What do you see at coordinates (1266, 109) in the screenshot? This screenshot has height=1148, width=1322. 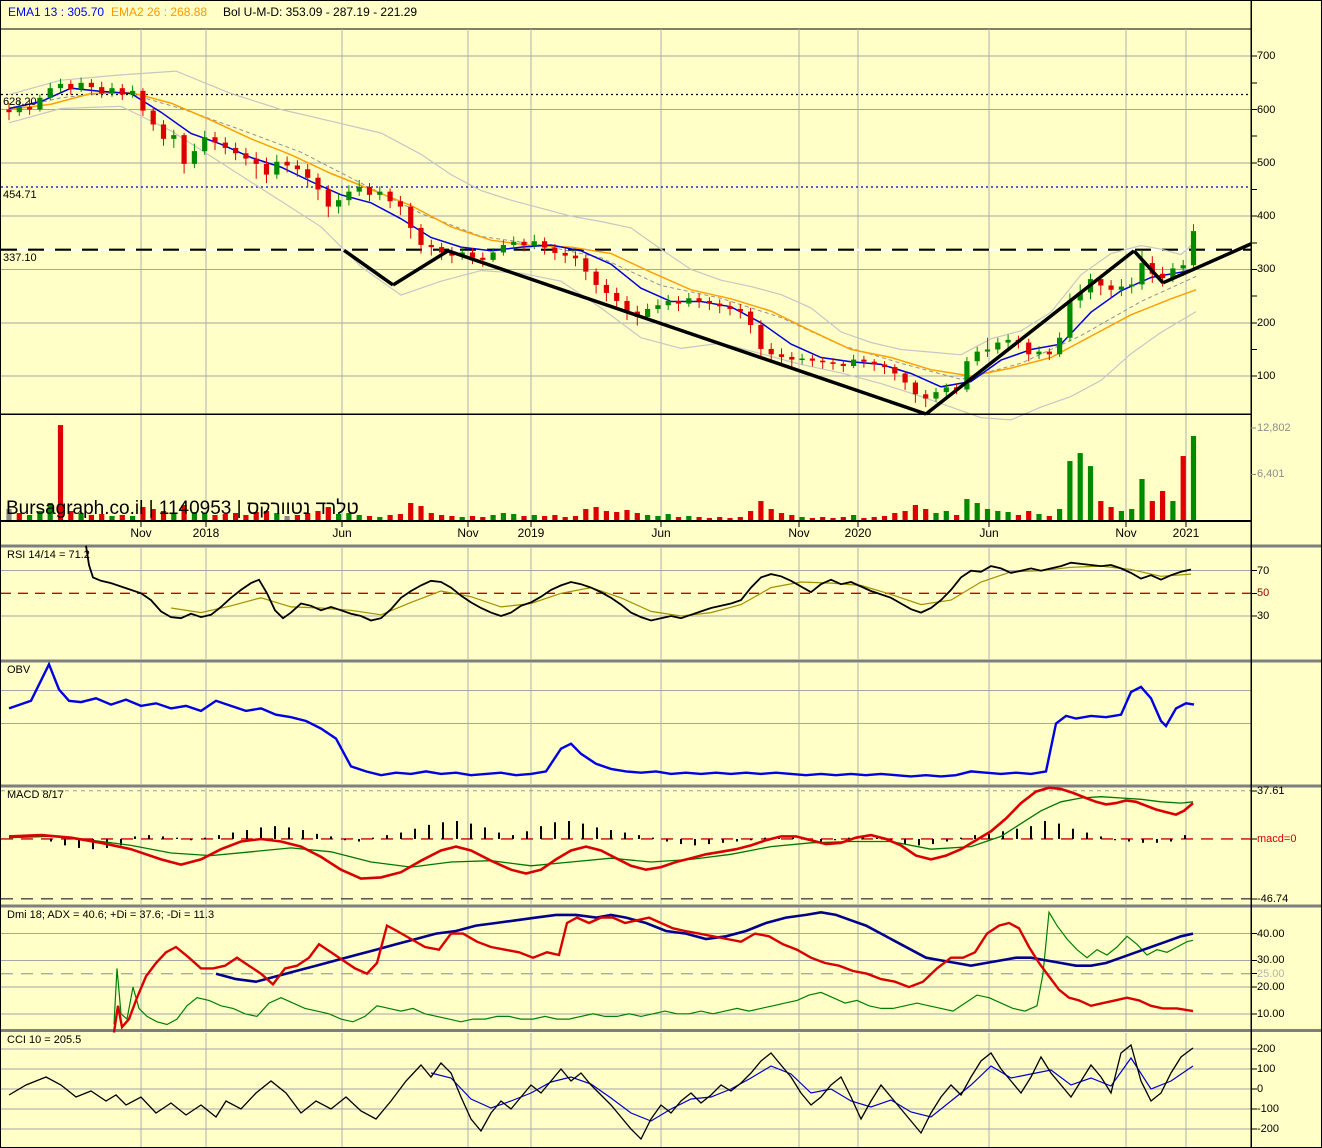 I see `price-axis-label: 600` at bounding box center [1266, 109].